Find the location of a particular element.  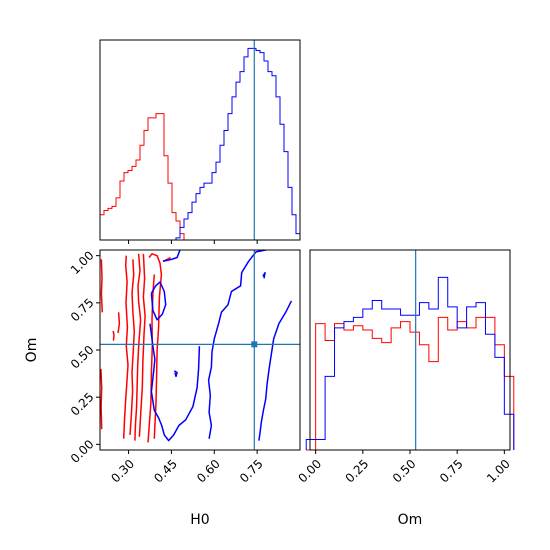

tick-label-om-x: 0.25 is located at coordinates (357, 471).